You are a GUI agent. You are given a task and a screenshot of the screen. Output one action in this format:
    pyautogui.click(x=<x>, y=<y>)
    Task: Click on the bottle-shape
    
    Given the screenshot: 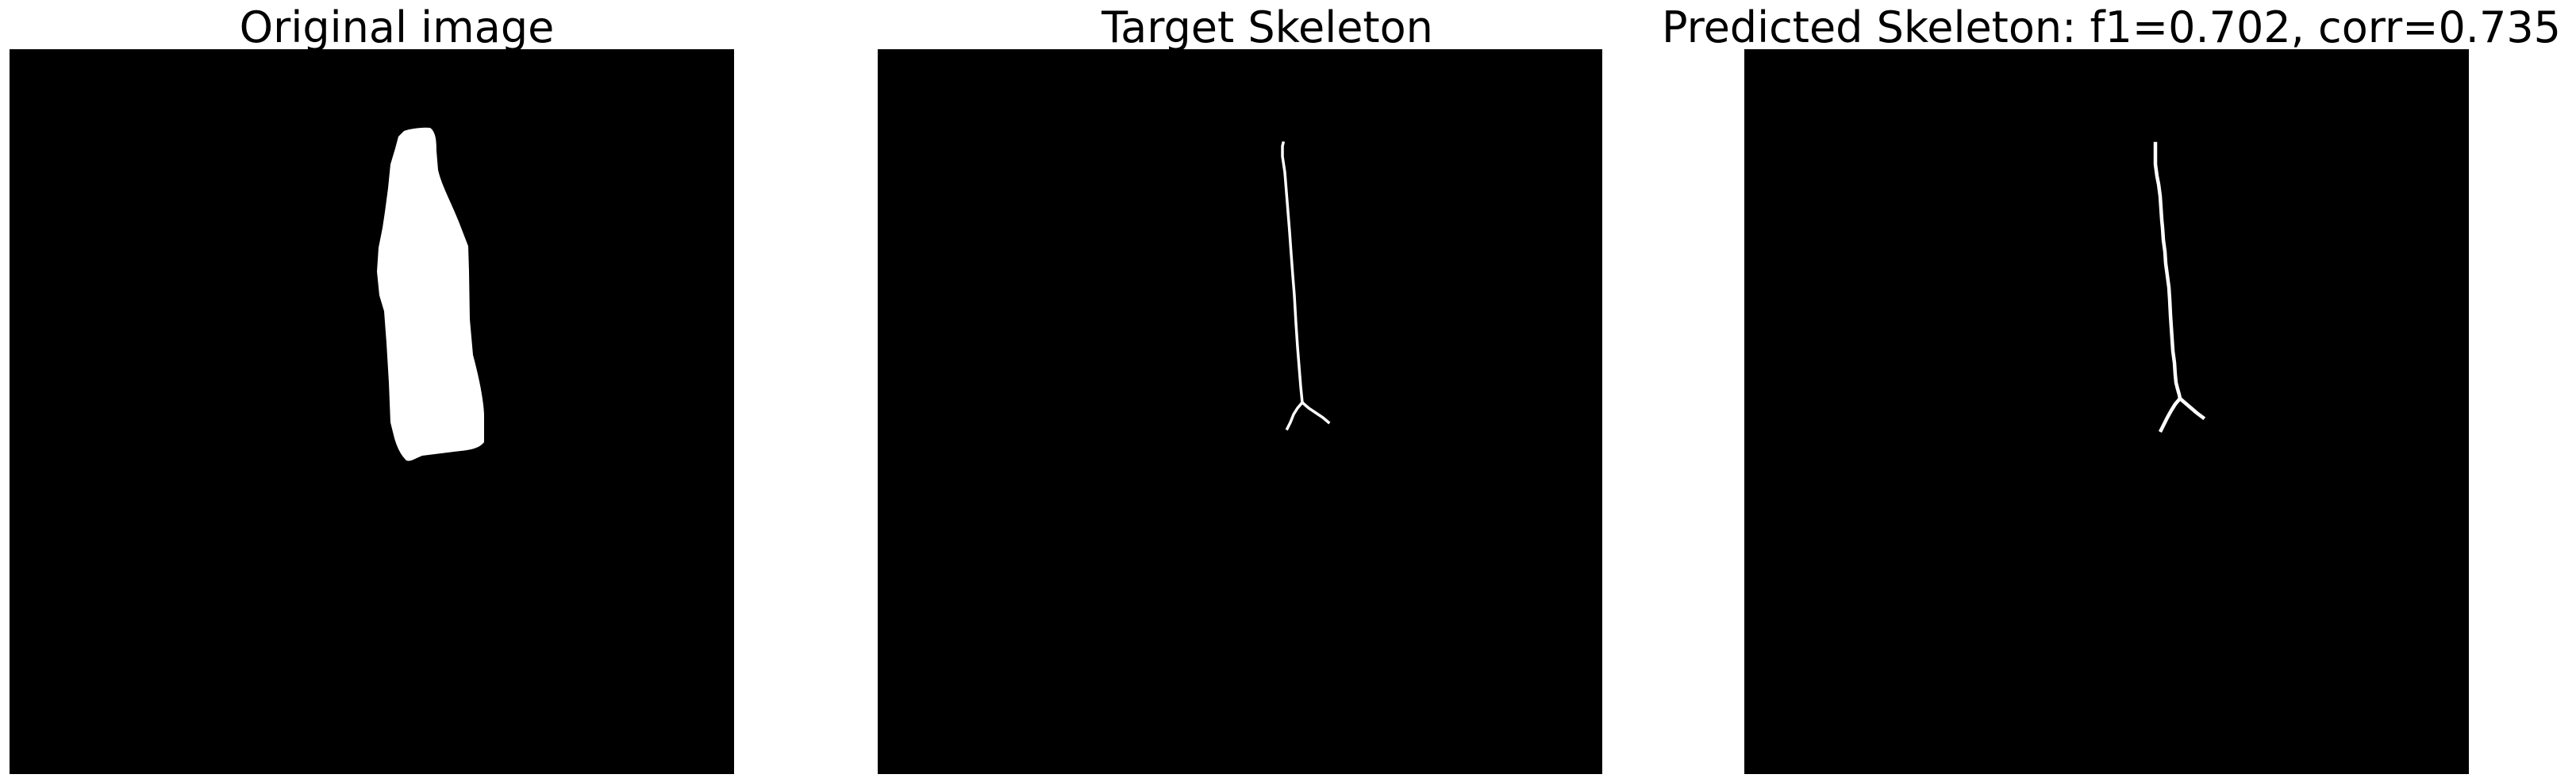 What is the action you would take?
    pyautogui.click(x=431, y=294)
    